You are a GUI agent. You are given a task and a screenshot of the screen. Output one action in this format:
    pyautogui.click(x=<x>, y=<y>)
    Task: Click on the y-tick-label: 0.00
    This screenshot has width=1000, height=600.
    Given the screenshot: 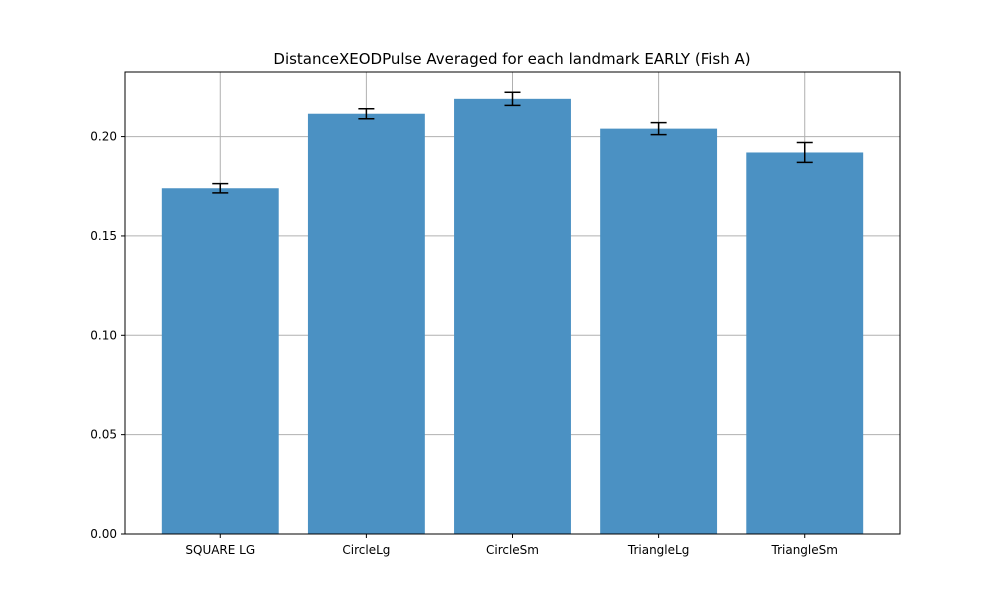 What is the action you would take?
    pyautogui.click(x=103, y=534)
    